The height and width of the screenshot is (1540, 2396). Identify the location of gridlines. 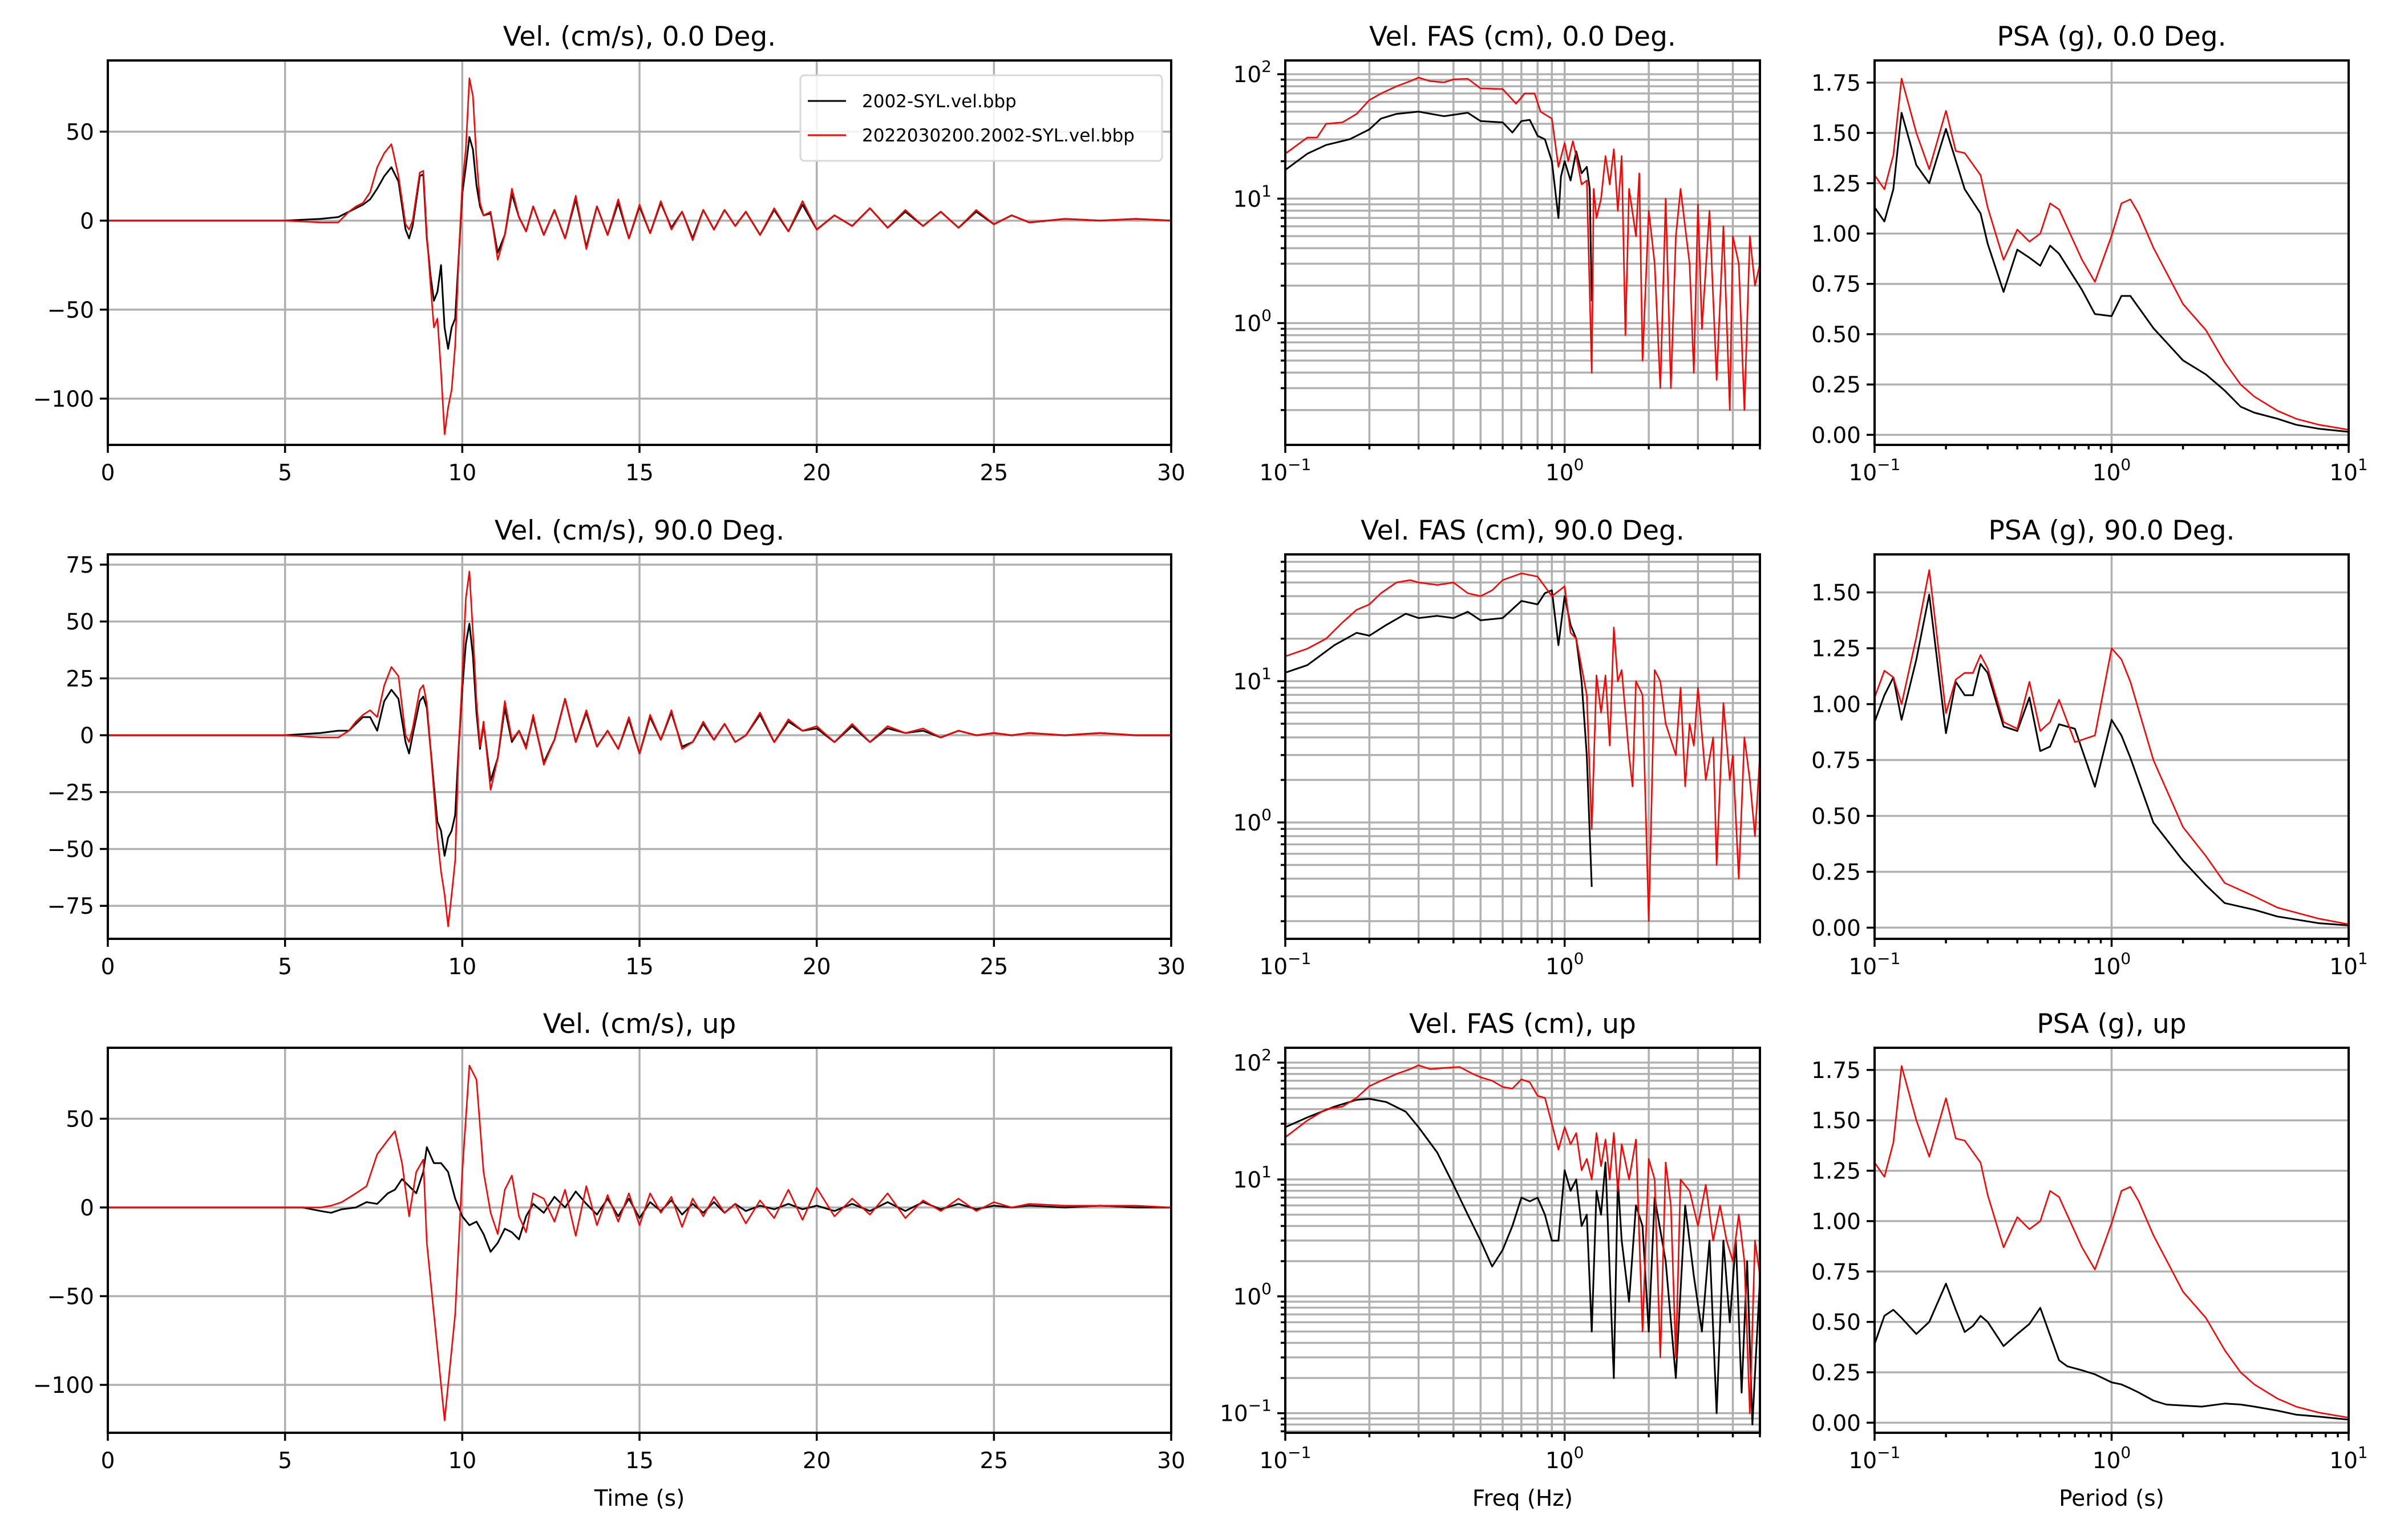
(1523, 1241).